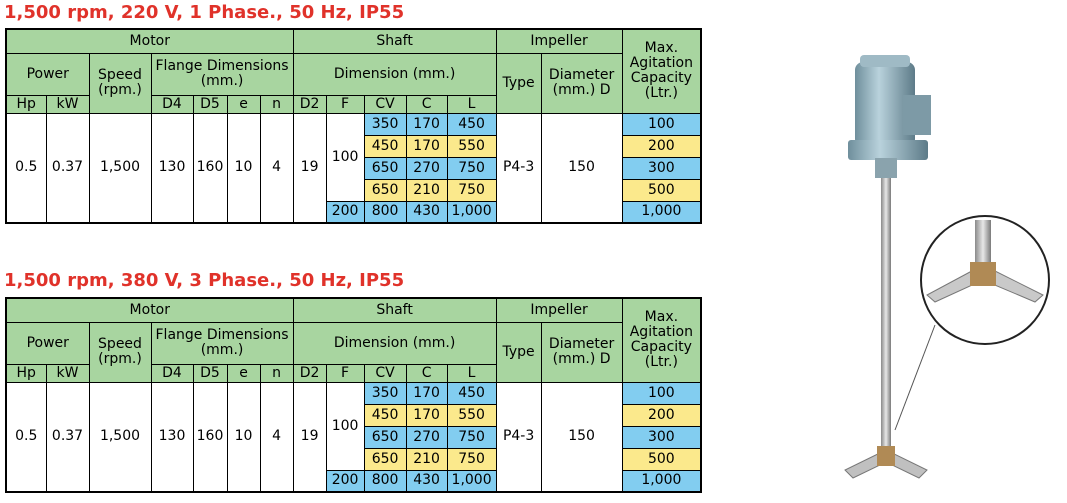  I want to click on data-cell: 210, so click(426, 190).